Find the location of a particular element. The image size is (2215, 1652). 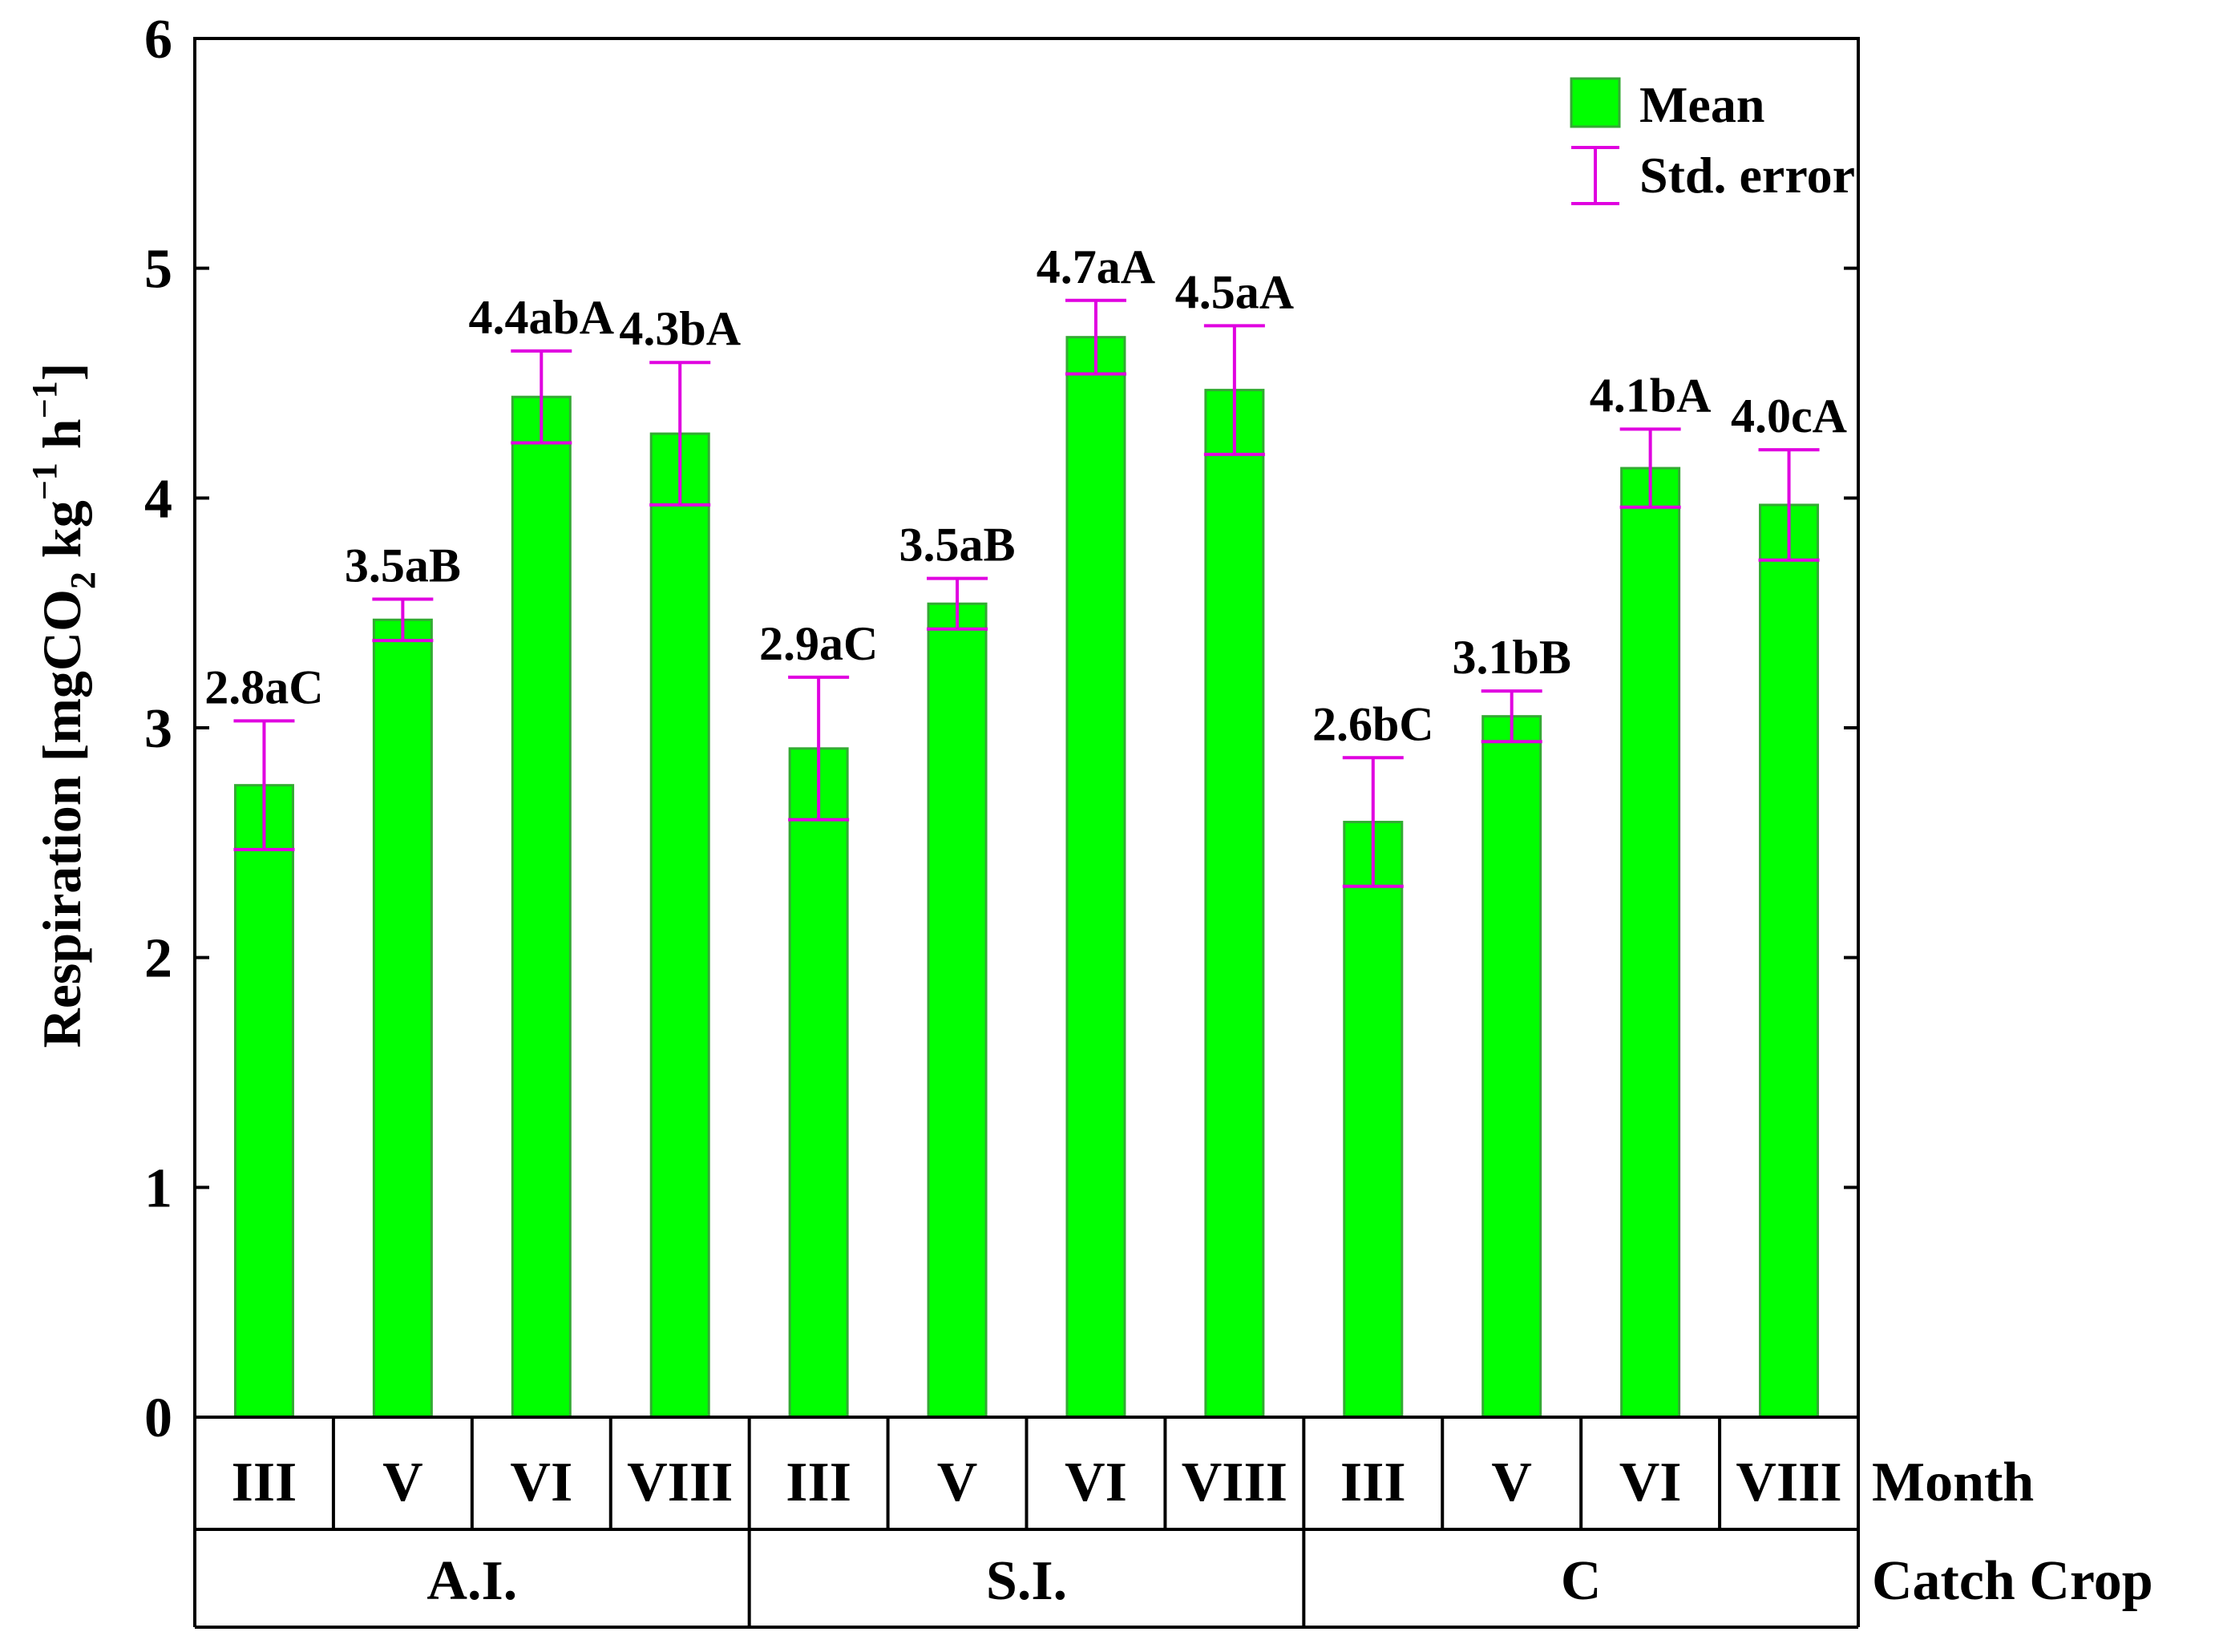

data-label: 4.5aA is located at coordinates (1234, 291).